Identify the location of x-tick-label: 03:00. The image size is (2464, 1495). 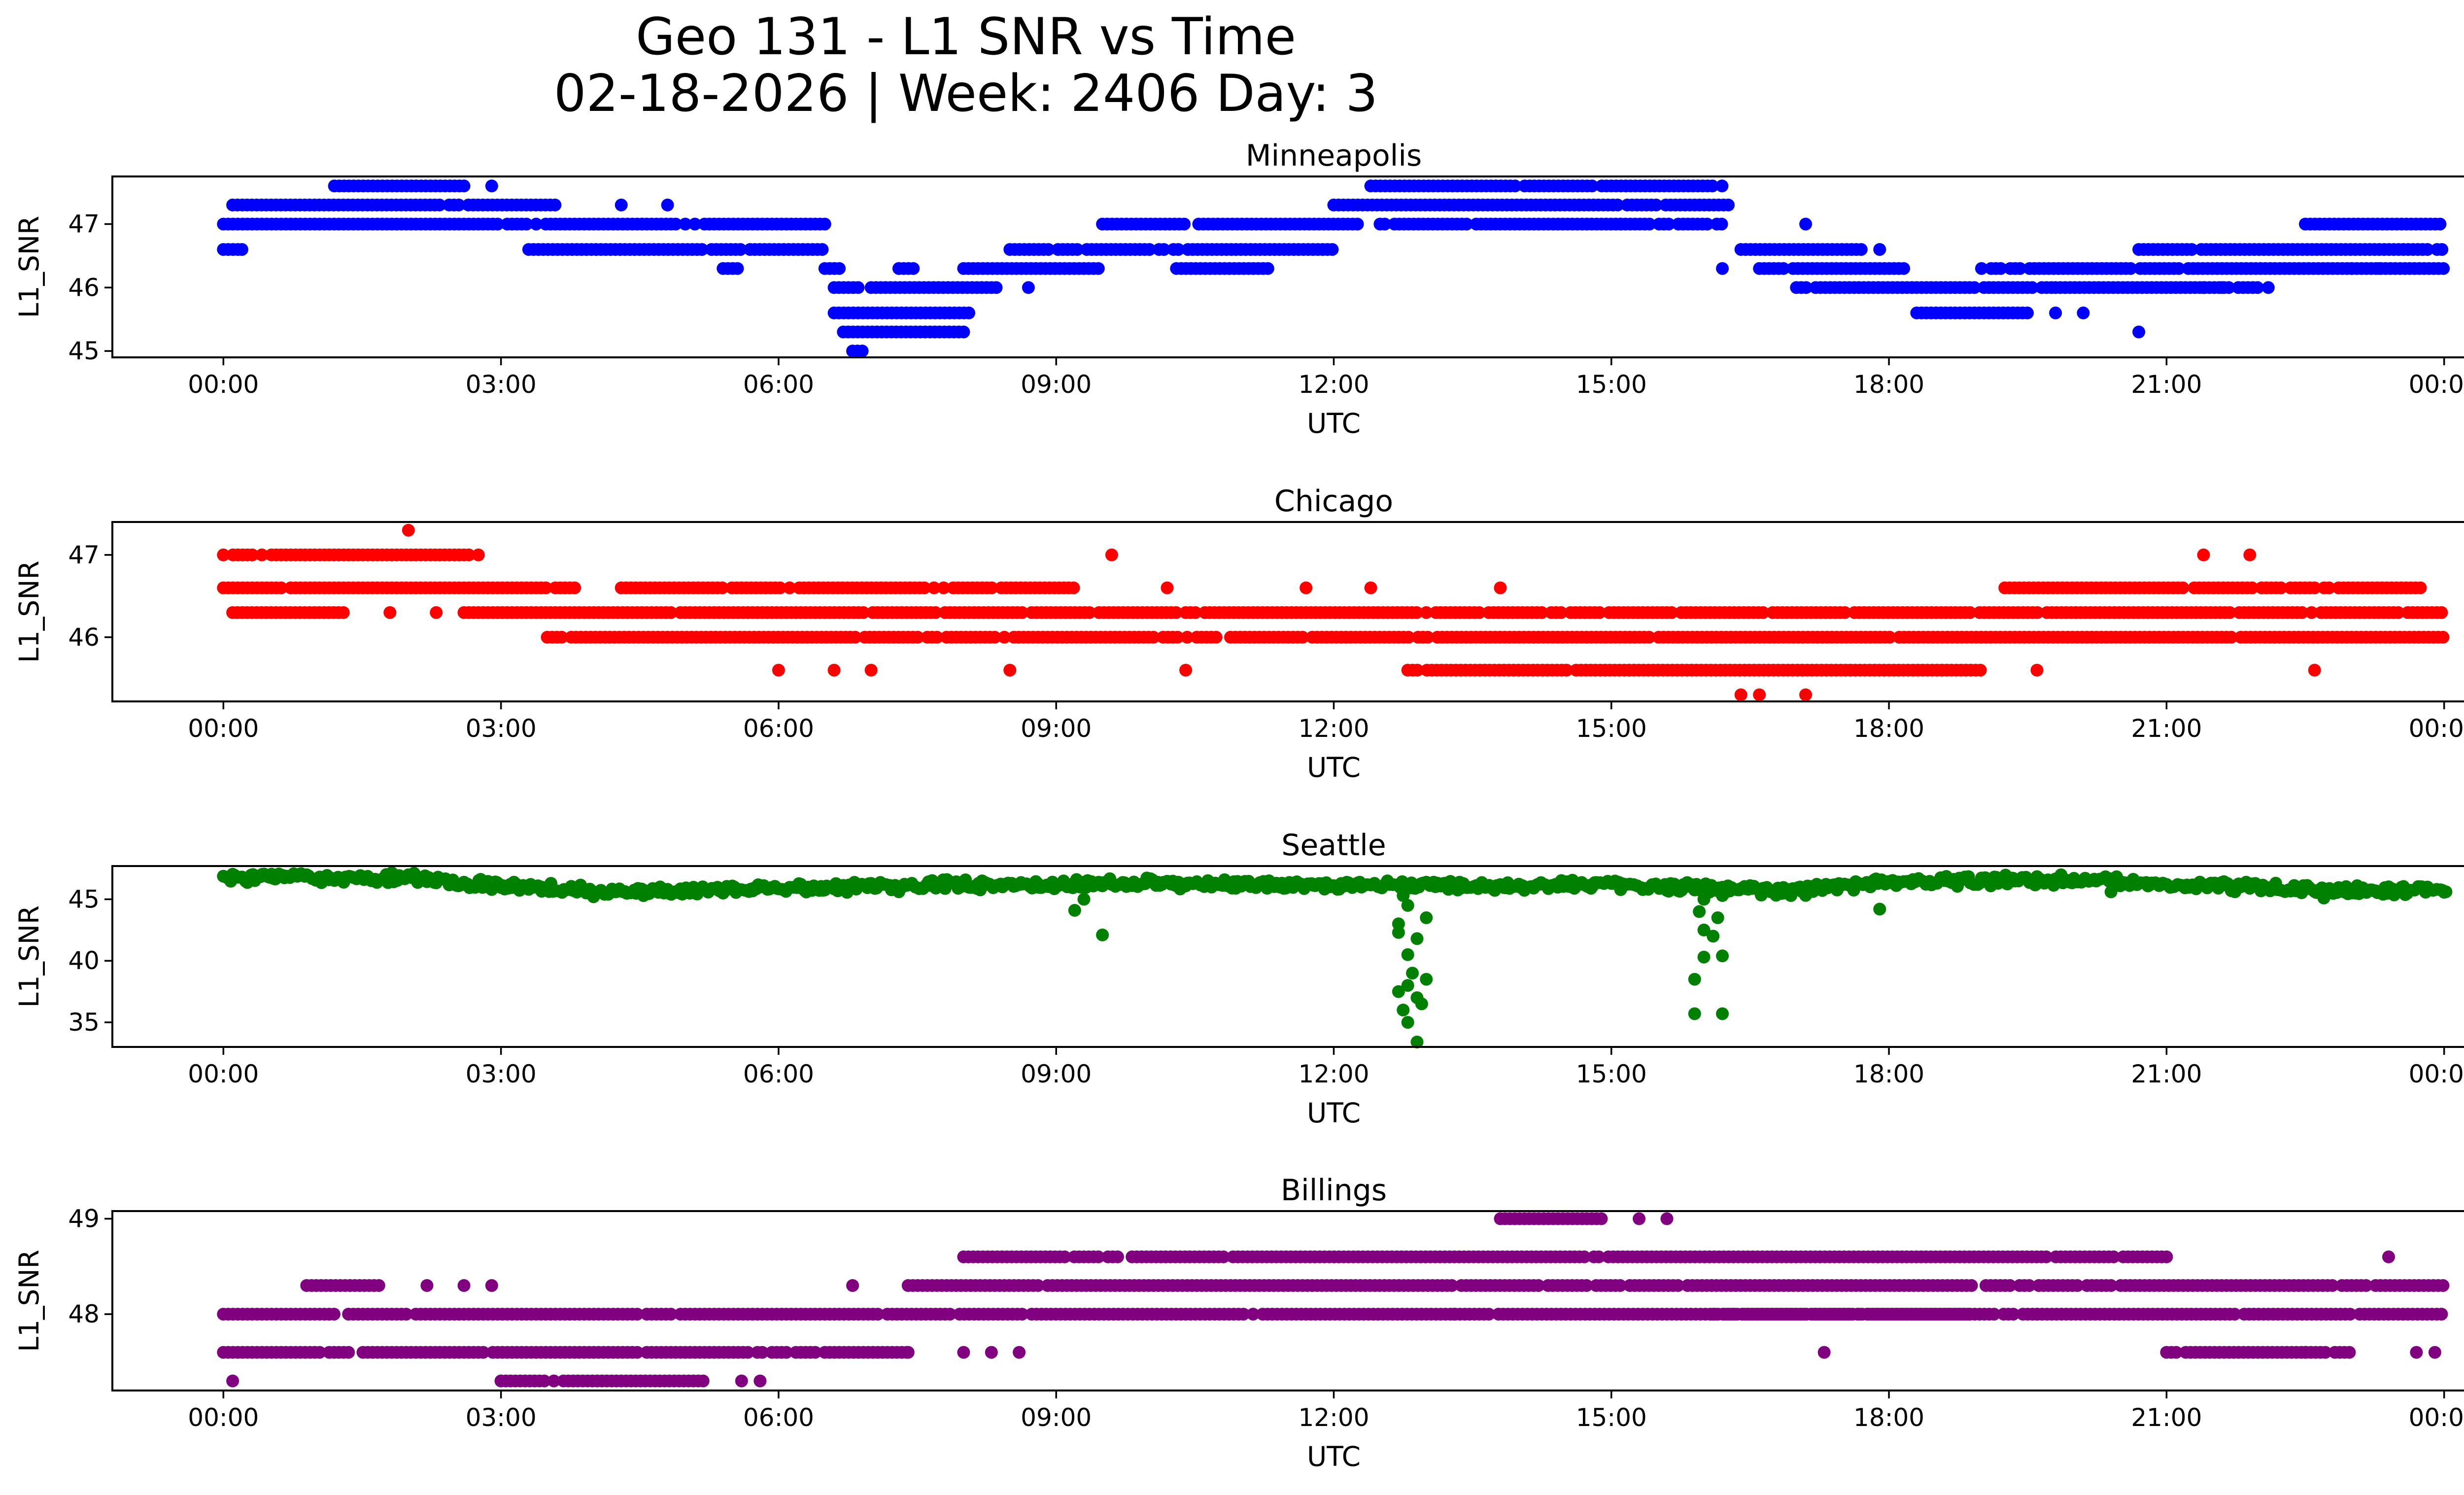
(501, 1417).